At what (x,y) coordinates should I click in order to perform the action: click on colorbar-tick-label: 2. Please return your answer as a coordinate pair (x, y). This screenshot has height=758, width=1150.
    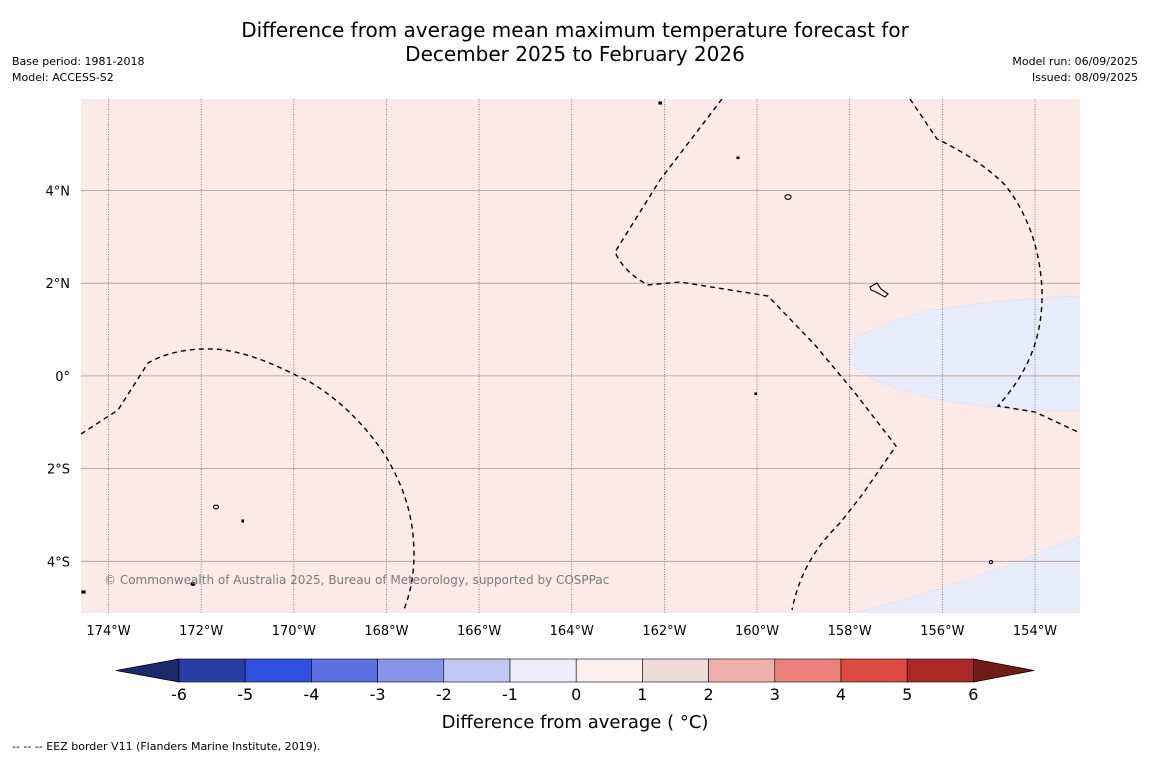
    Looking at the image, I should click on (709, 694).